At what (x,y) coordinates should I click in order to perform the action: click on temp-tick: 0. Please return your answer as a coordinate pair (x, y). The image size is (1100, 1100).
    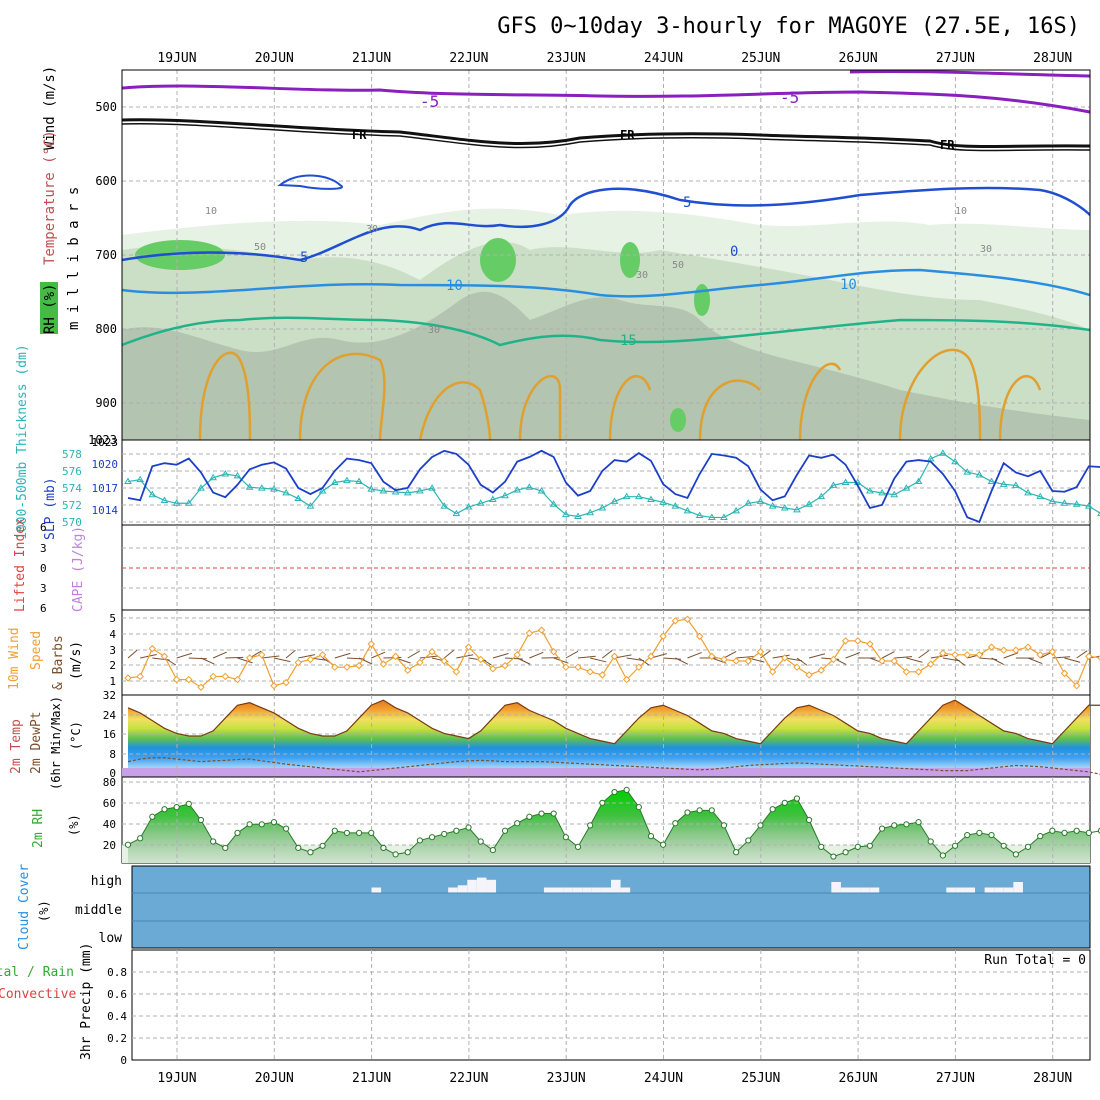
    Looking at the image, I should click on (112, 773).